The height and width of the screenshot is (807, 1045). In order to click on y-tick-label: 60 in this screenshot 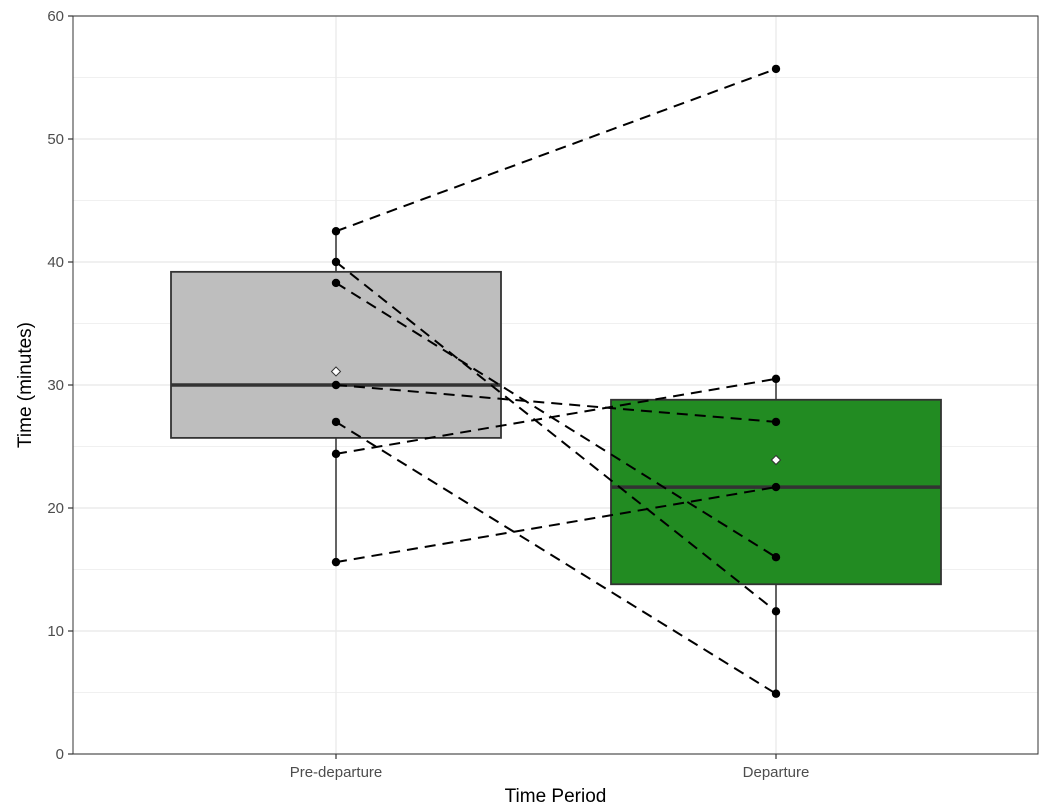, I will do `click(55, 16)`.